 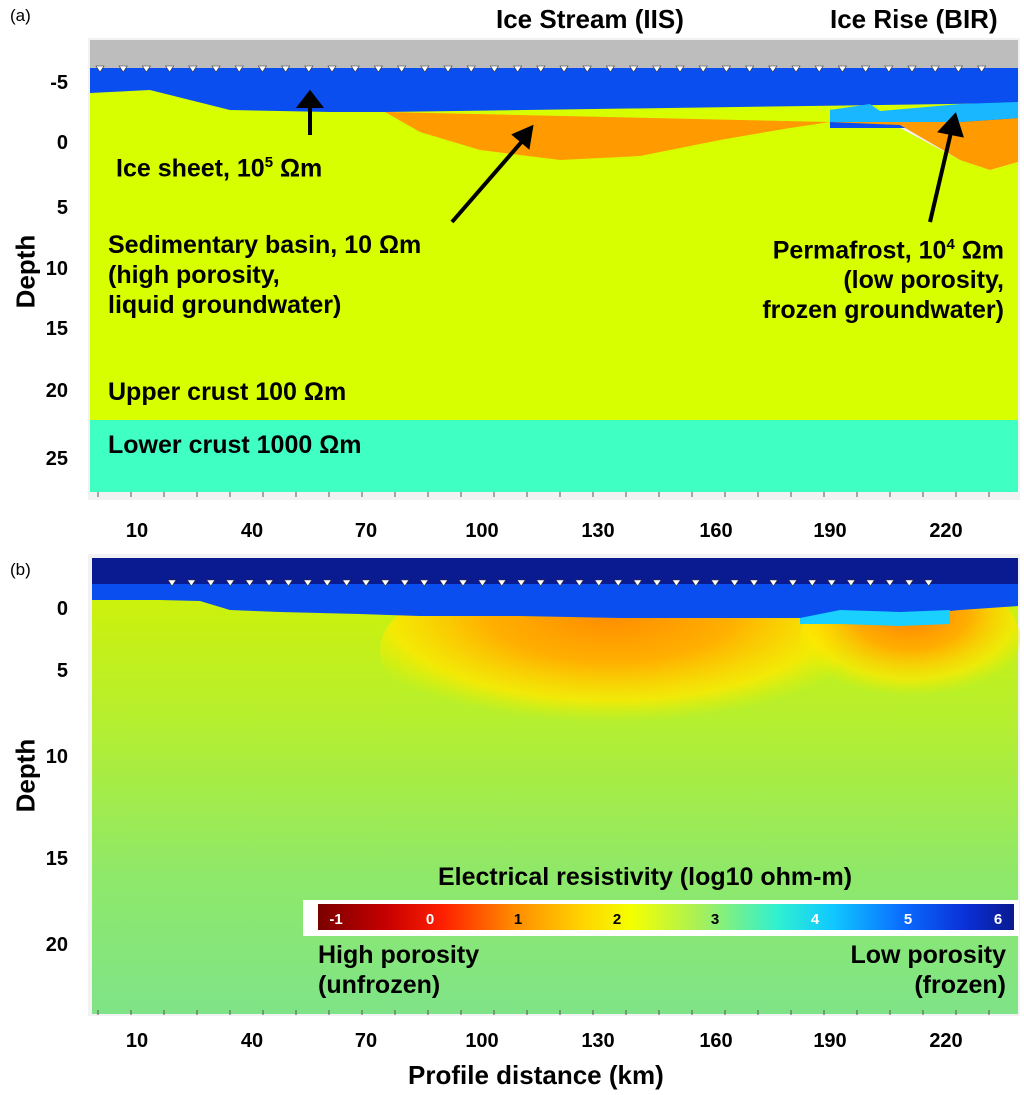 What do you see at coordinates (875, 618) in the screenshot?
I see `resistive-patch-b` at bounding box center [875, 618].